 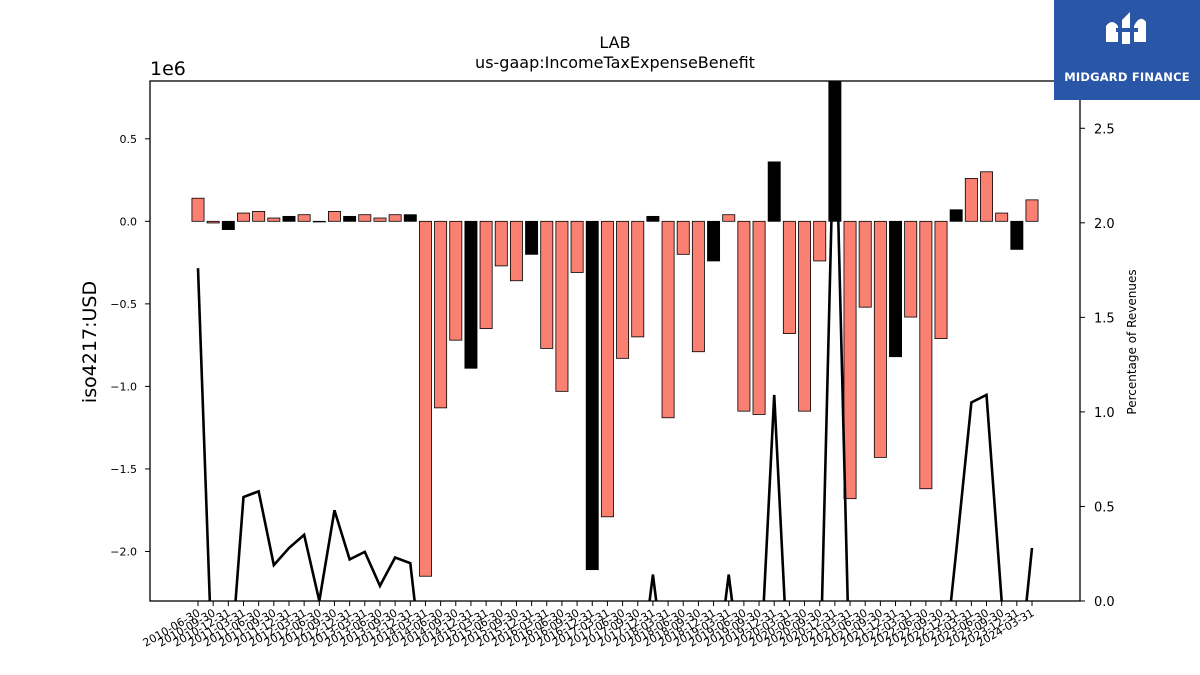 What do you see at coordinates (123, 304) in the screenshot?
I see `y-tick-label: −0.5` at bounding box center [123, 304].